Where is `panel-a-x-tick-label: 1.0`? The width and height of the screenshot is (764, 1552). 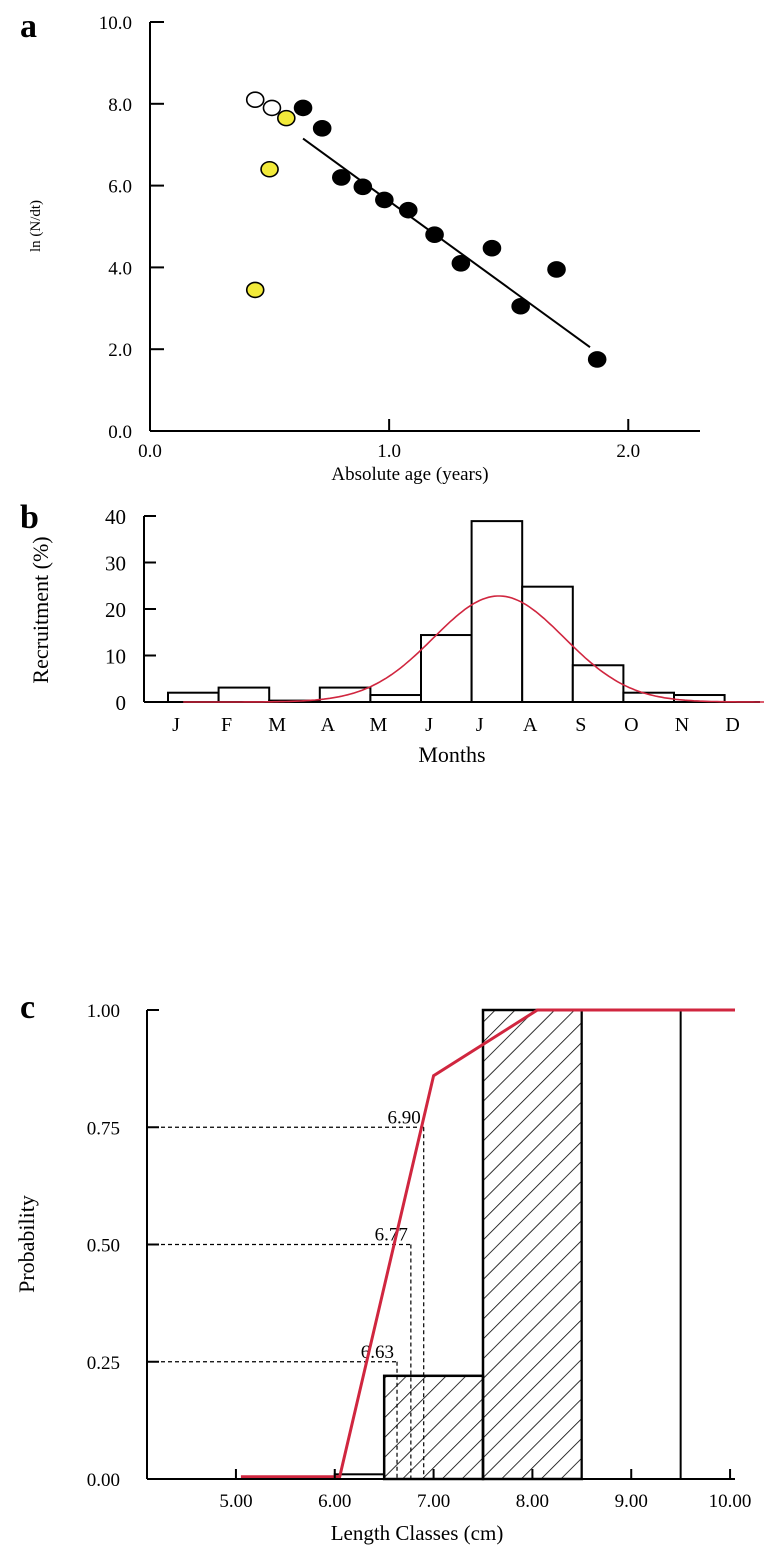 panel-a-x-tick-label: 1.0 is located at coordinates (389, 451).